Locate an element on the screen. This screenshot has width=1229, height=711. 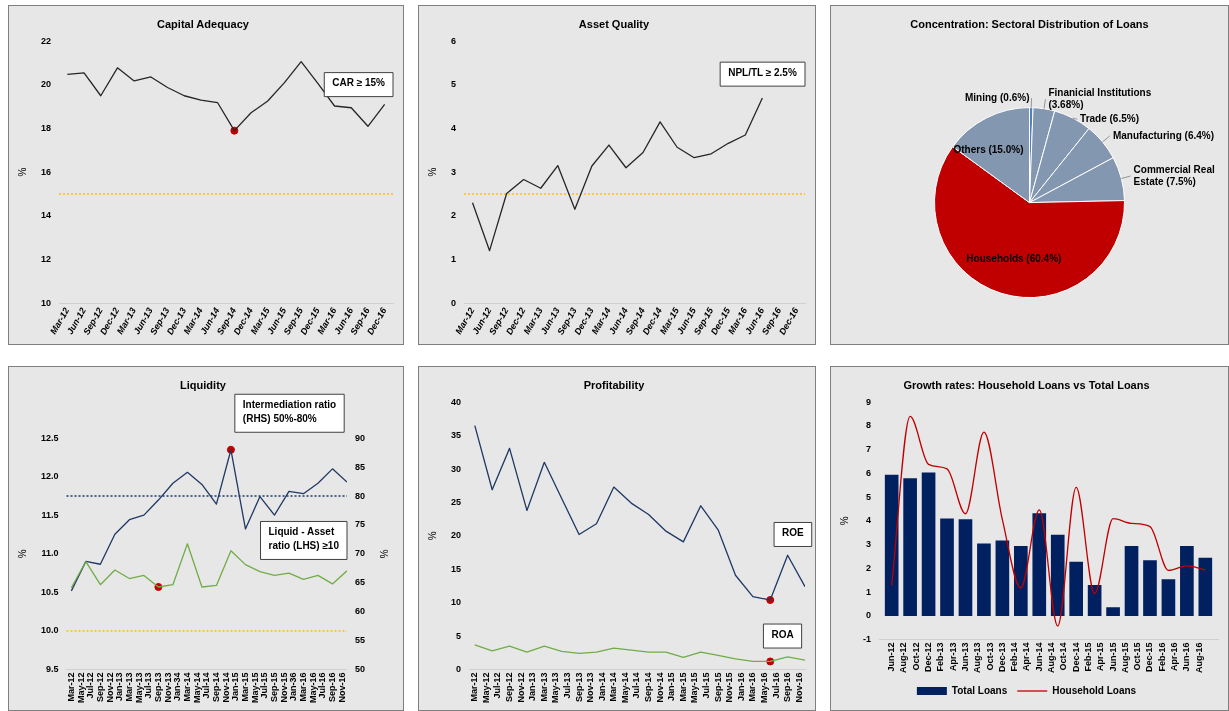
y-tick-label: 0 is located at coordinates (453, 302).